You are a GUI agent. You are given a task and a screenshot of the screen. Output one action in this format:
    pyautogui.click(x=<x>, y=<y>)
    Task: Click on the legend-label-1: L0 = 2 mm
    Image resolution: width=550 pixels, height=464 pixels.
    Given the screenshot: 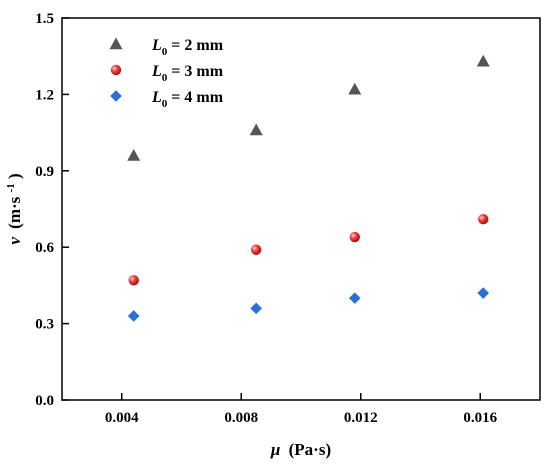 What is the action you would take?
    pyautogui.click(x=187, y=47)
    